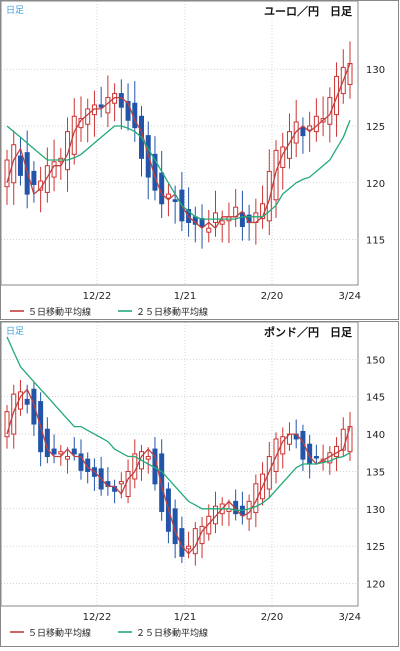  Describe the element at coordinates (375, 585) in the screenshot. I see `pound-y-tick-label: 120` at that location.